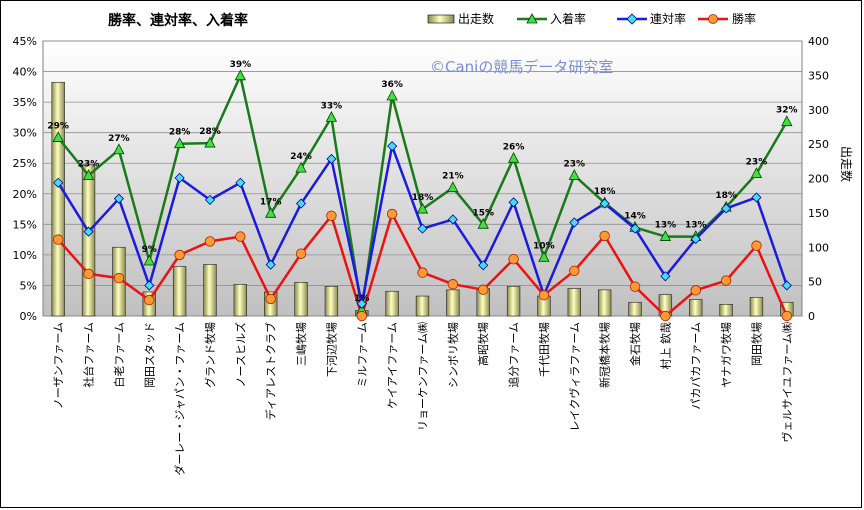  What do you see at coordinates (521, 67) in the screenshot?
I see `watermark: ©Caniの競馬データ研究室` at bounding box center [521, 67].